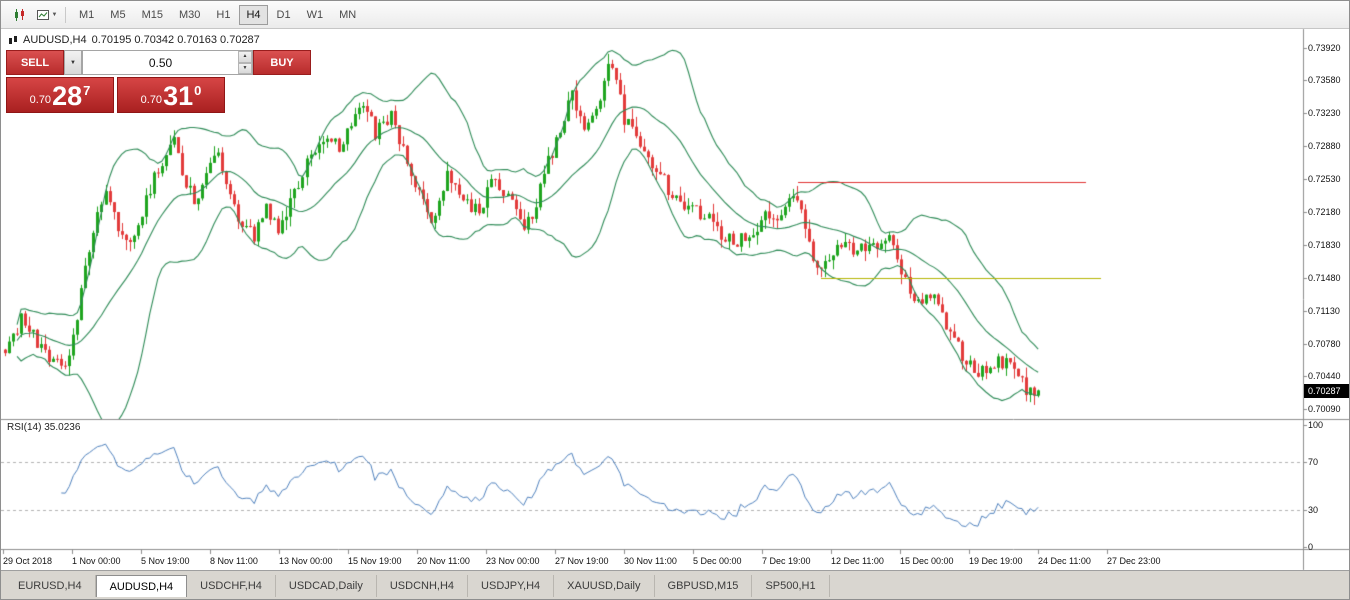  I want to click on volume-field-wrap: ▲ ▼, so click(167, 62).